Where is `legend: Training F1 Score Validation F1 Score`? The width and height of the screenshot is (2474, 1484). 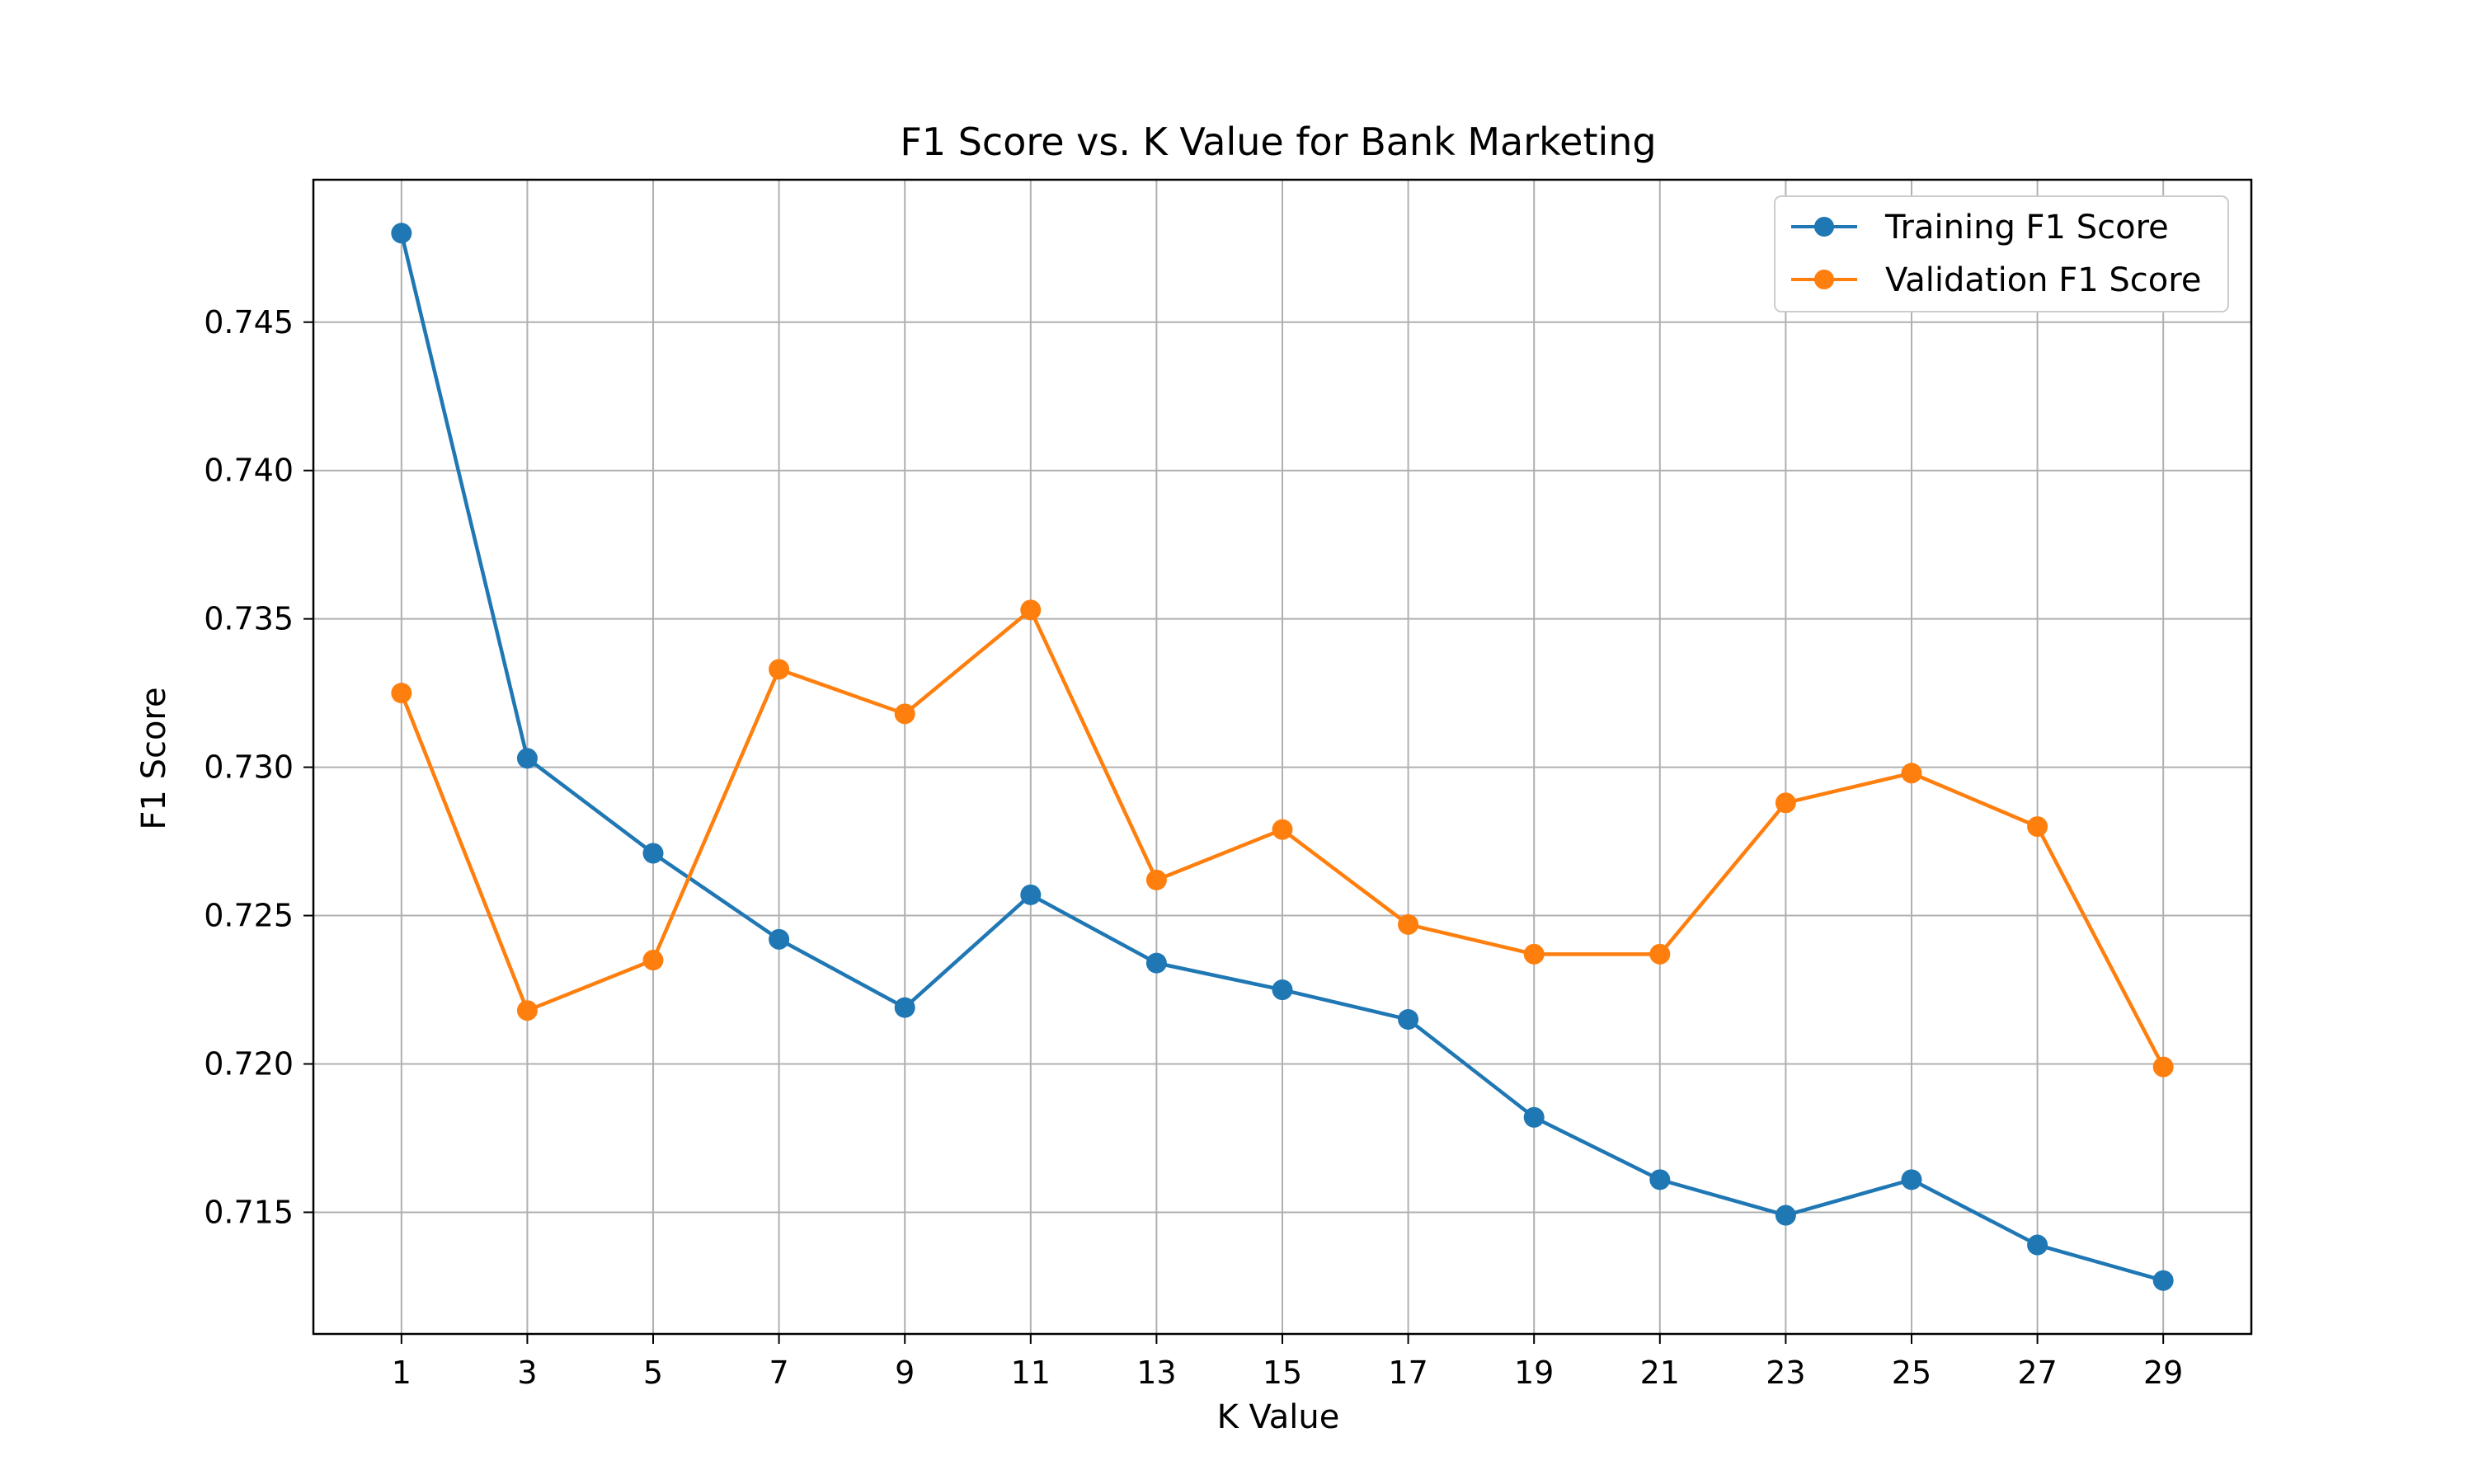 legend: Training F1 Score Validation F1 Score is located at coordinates (2001, 253).